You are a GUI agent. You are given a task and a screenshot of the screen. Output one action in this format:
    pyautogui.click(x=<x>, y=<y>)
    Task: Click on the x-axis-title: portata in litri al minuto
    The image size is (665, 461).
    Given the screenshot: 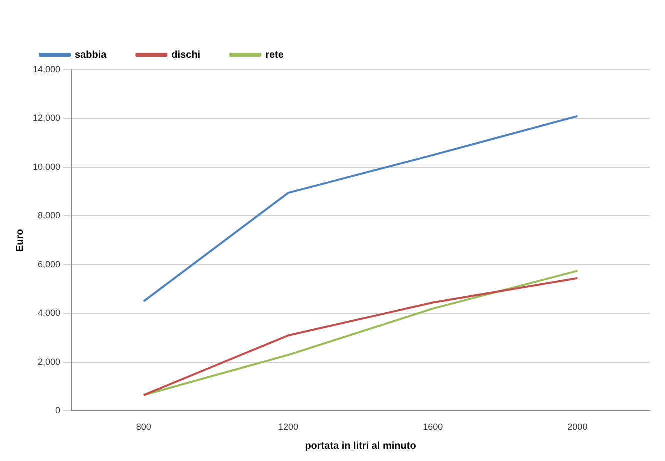 What is the action you would take?
    pyautogui.click(x=360, y=446)
    